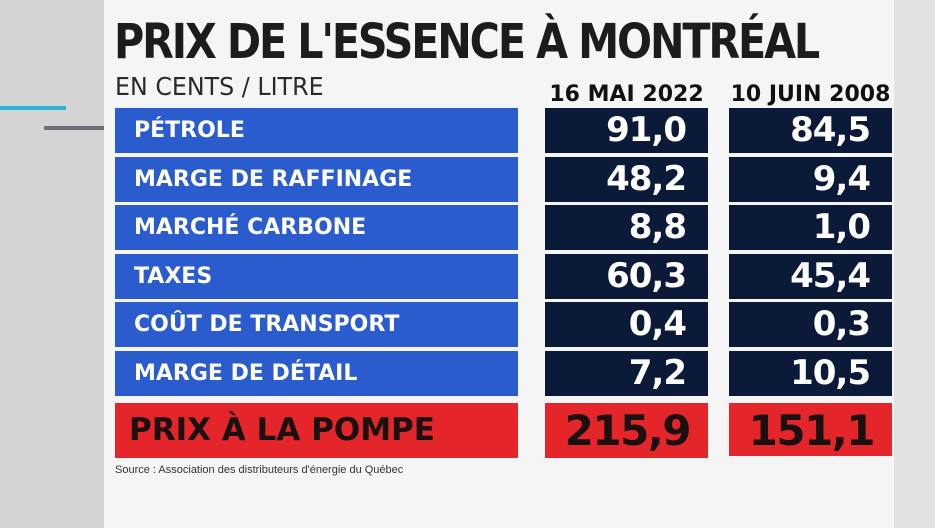 The image size is (935, 528). What do you see at coordinates (810, 324) in the screenshot?
I see `row-value-2008: 0,3` at bounding box center [810, 324].